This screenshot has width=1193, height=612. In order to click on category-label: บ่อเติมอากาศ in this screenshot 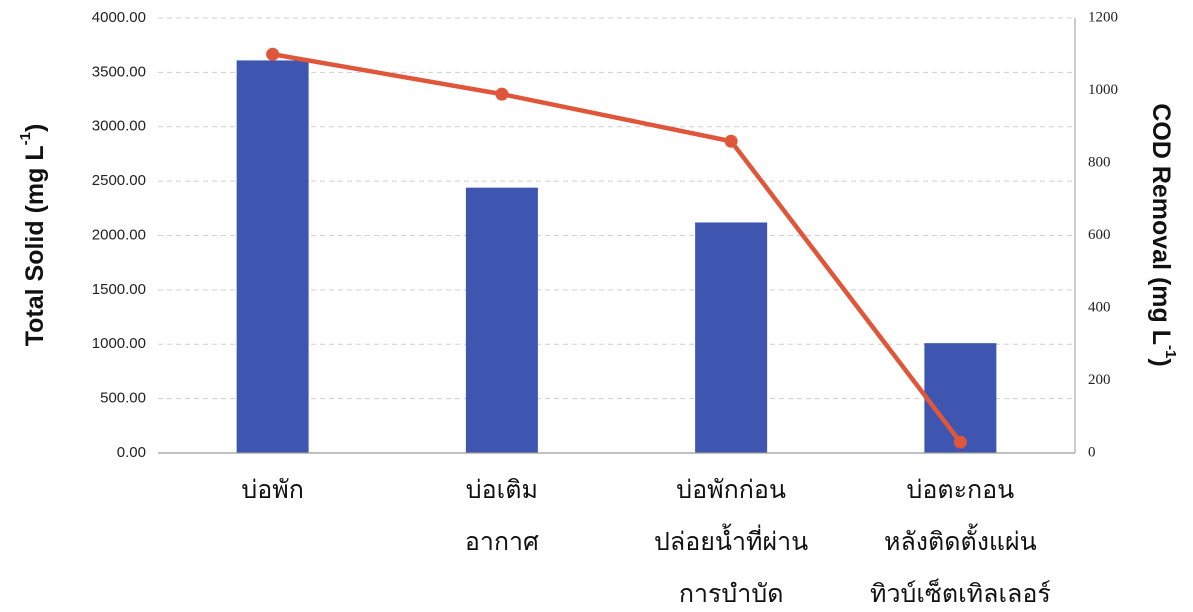, I will do `click(502, 515)`.